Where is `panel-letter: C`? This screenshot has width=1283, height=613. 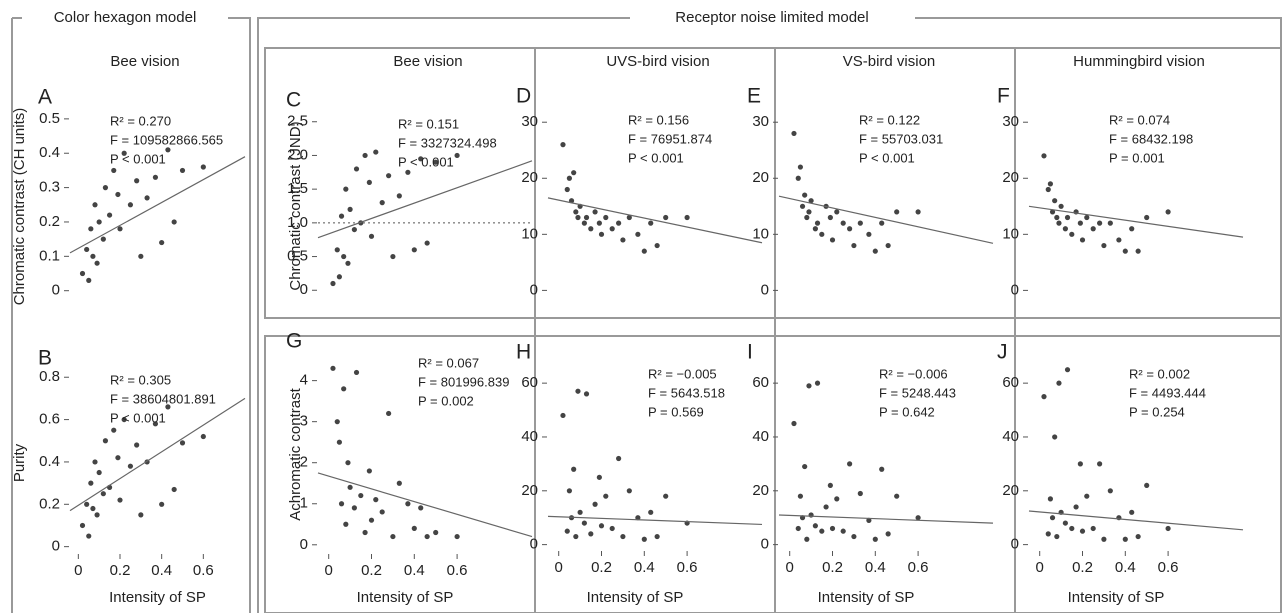 panel-letter: C is located at coordinates (293, 100).